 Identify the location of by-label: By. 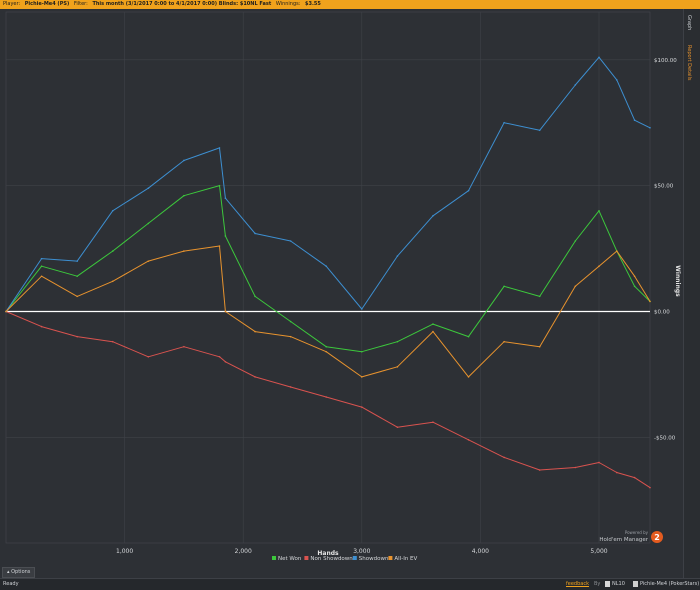
(597, 584).